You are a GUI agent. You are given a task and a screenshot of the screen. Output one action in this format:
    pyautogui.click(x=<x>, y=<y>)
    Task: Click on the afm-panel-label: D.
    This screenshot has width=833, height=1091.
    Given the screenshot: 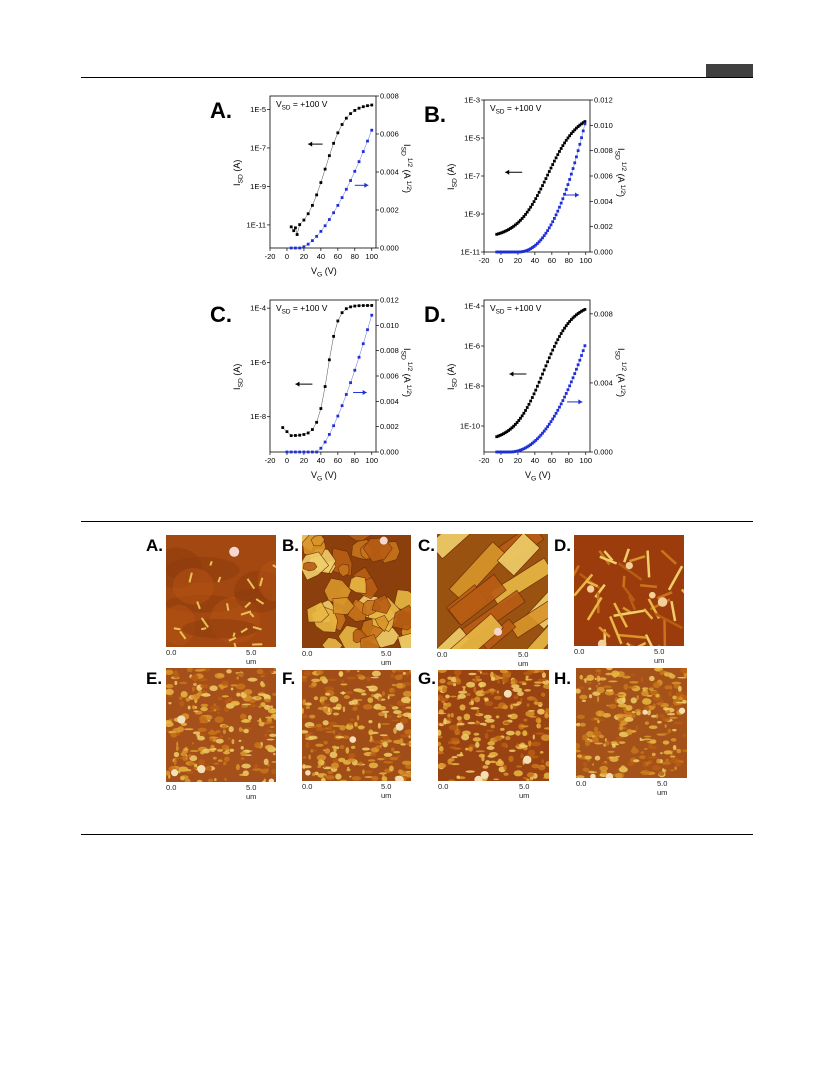 What is the action you would take?
    pyautogui.click(x=562, y=545)
    